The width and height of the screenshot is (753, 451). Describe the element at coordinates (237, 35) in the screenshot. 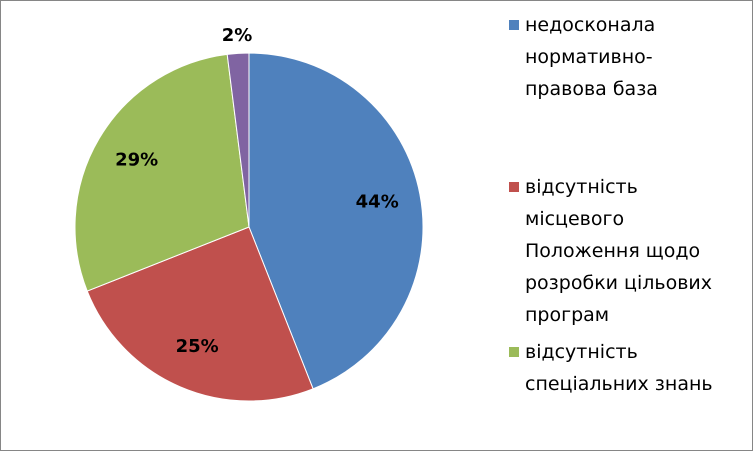

I see `data-label: 2%` at that location.